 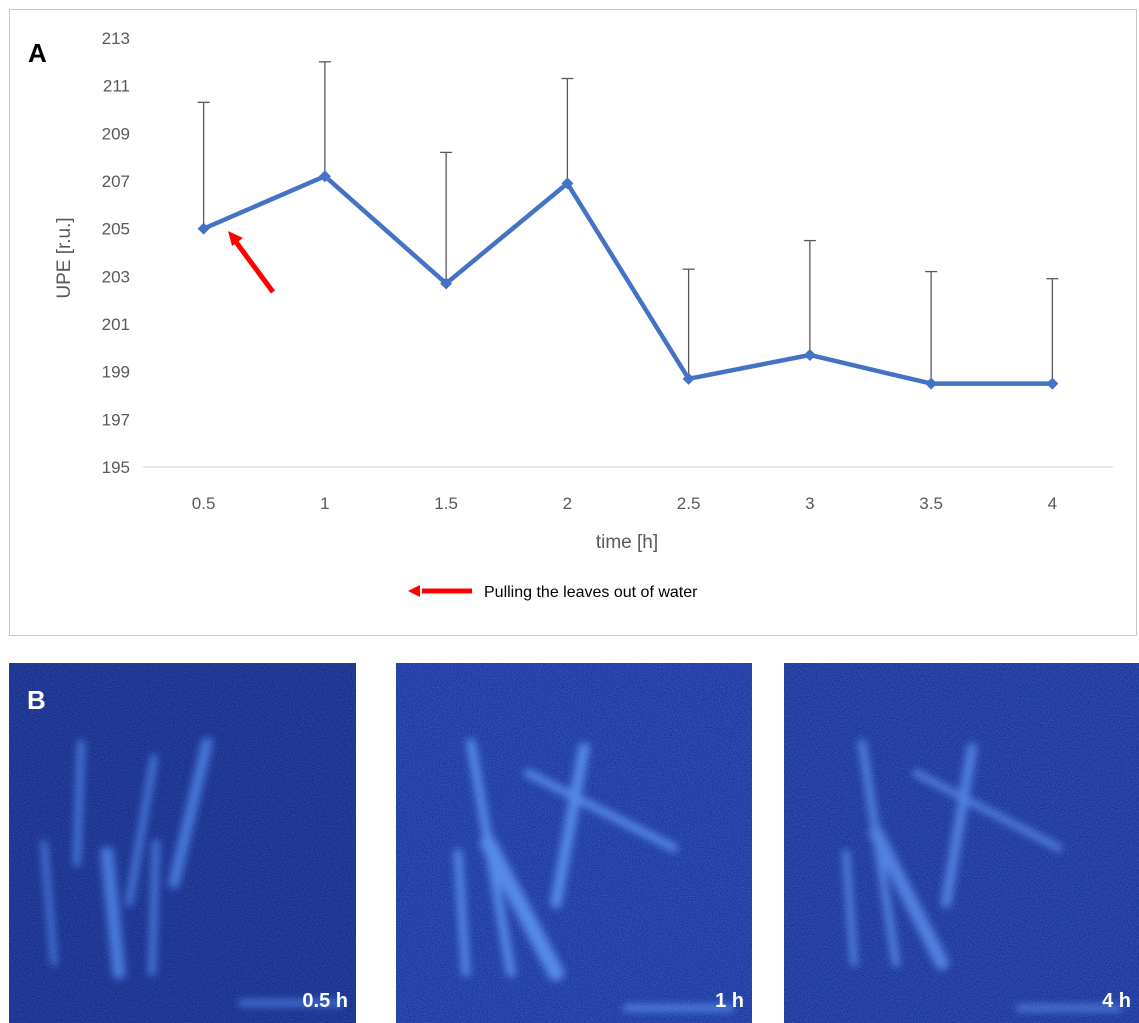 I want to click on x-tick-label: 2.5, so click(x=689, y=503).